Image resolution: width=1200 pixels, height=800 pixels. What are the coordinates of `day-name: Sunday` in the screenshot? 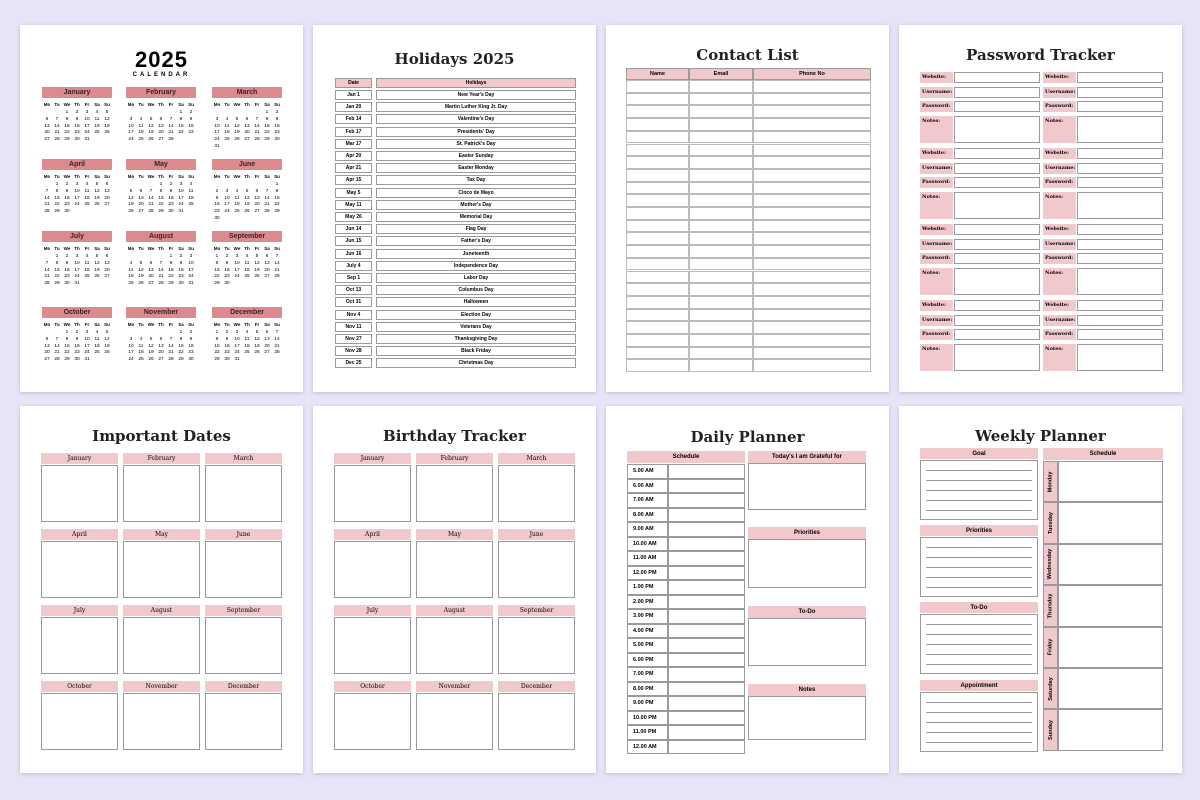 It's located at (1050, 730).